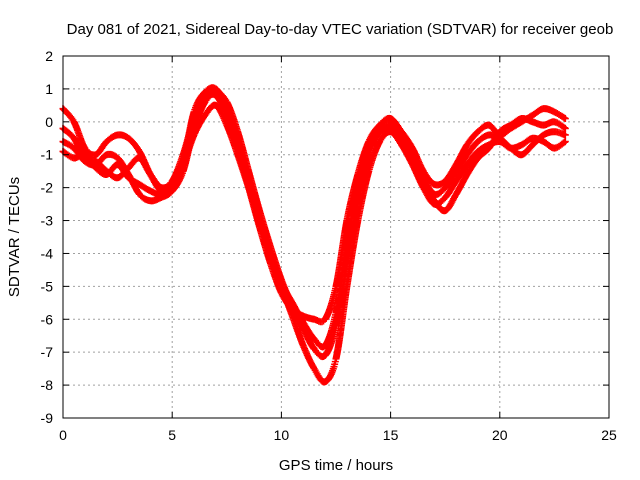 This screenshot has width=640, height=480. Describe the element at coordinates (47, 385) in the screenshot. I see `y-tick-label: -8` at that location.